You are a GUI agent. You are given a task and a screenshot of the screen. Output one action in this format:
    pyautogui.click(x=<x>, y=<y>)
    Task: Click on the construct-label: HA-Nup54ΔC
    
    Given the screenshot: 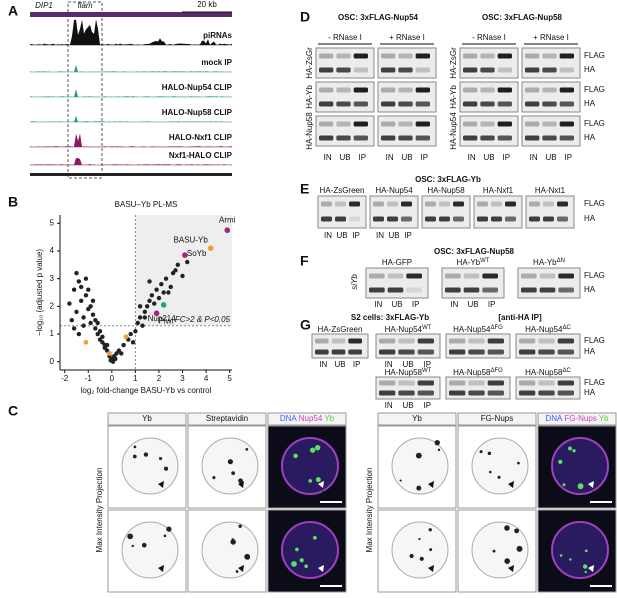 What is the action you would take?
    pyautogui.click(x=548, y=330)
    